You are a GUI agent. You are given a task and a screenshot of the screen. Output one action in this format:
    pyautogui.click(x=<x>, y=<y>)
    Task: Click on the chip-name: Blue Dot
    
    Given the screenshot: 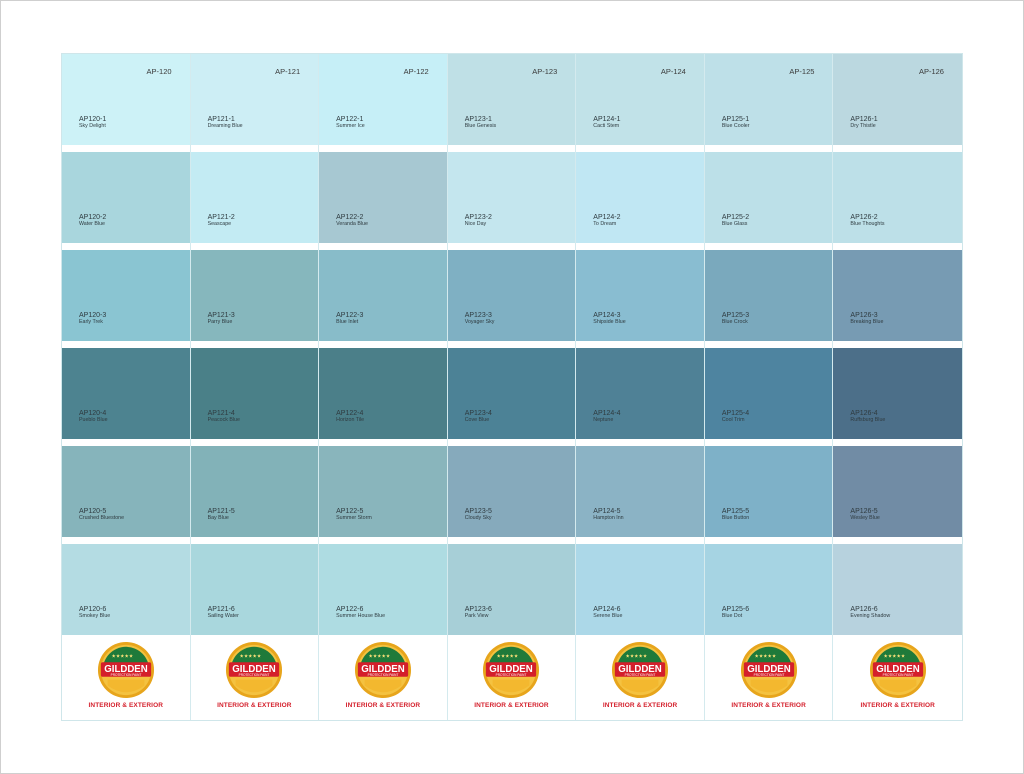 What is the action you would take?
    pyautogui.click(x=732, y=616)
    